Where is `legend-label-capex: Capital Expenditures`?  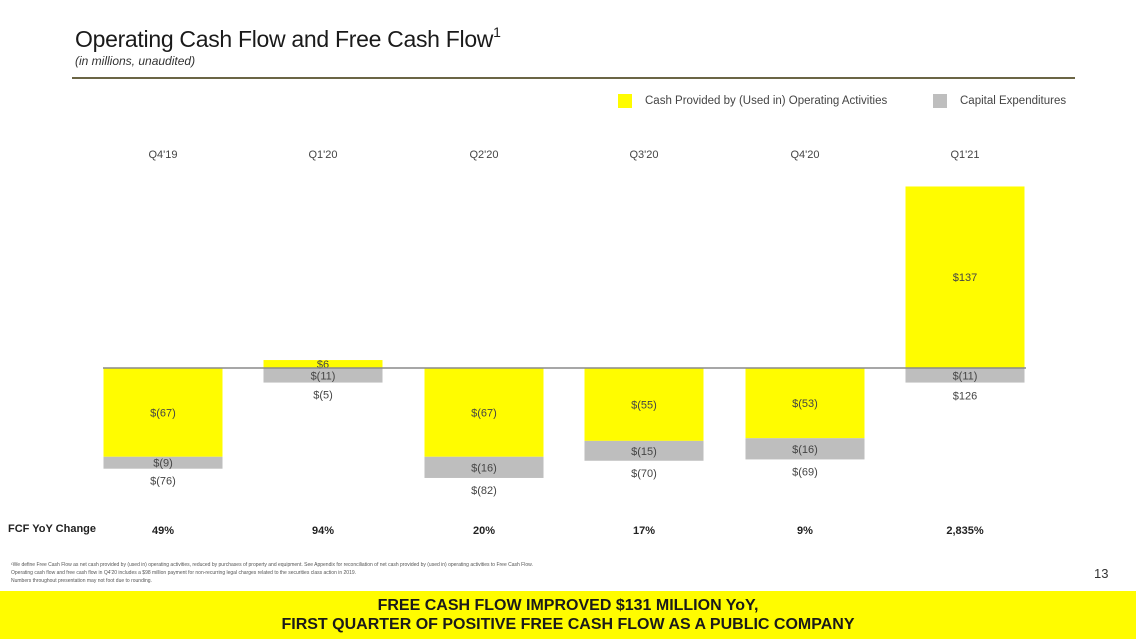
legend-label-capex: Capital Expenditures is located at coordinates (1013, 101).